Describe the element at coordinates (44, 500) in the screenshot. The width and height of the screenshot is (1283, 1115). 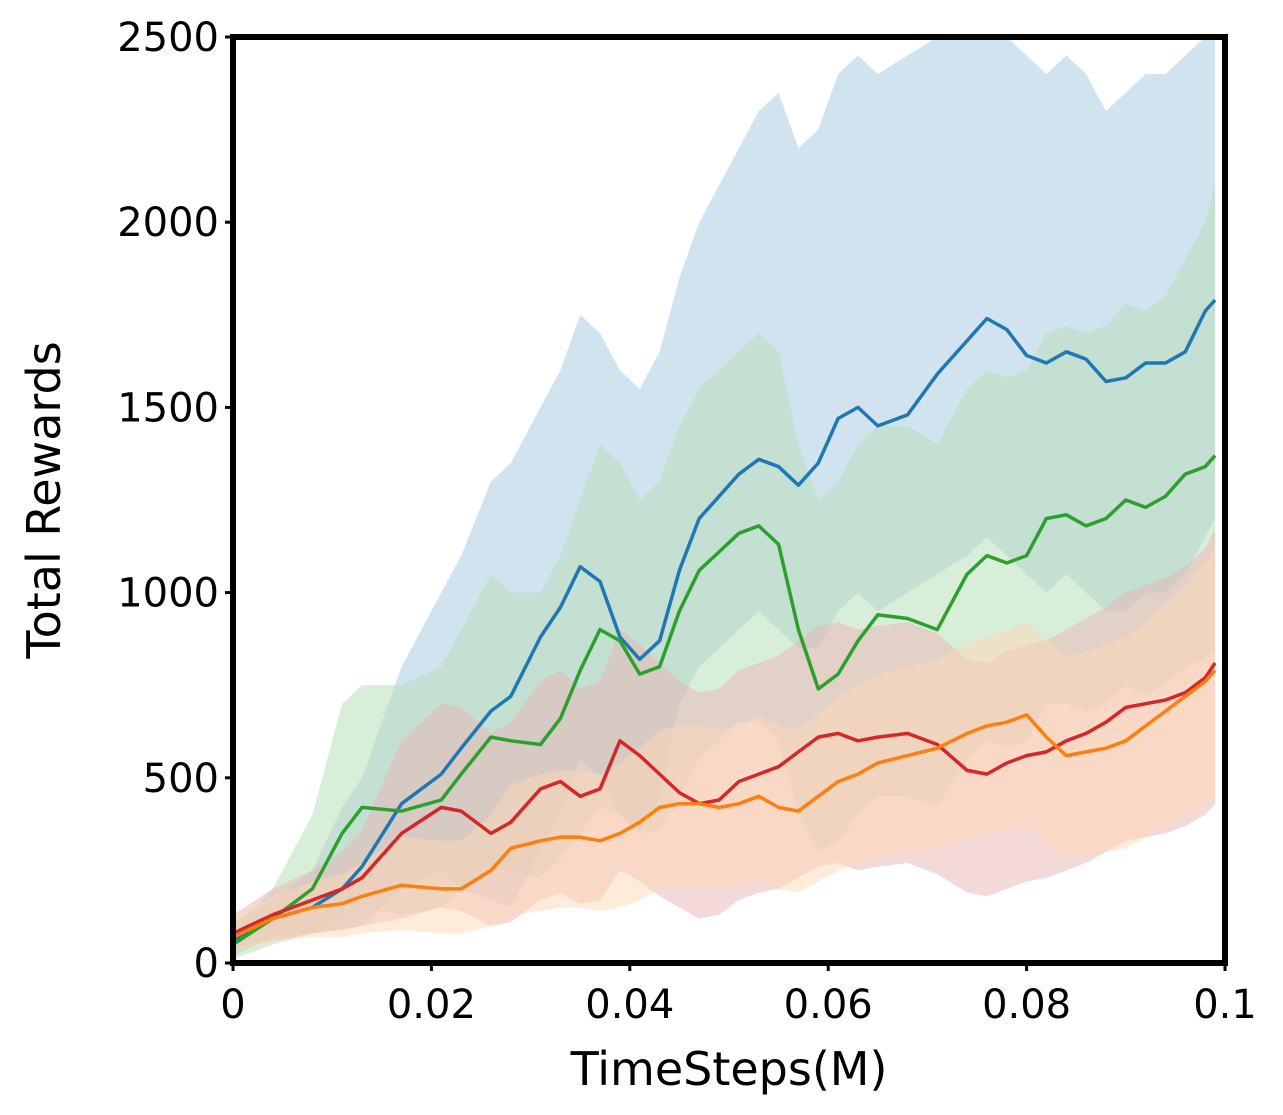
I see `y-axis-label: Total Rewards` at that location.